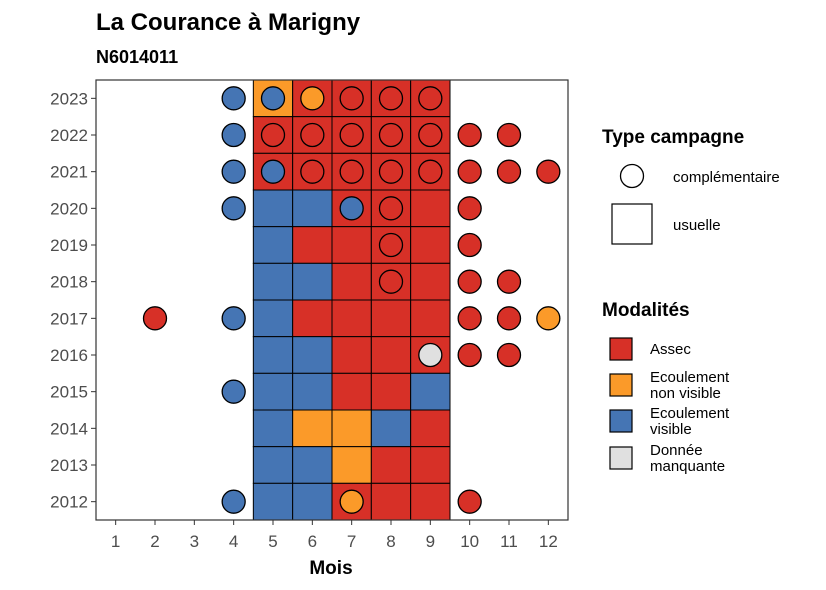 This screenshot has width=826, height=590. Describe the element at coordinates (228, 22) in the screenshot. I see `chart-title: La Courance à Marigny` at that location.